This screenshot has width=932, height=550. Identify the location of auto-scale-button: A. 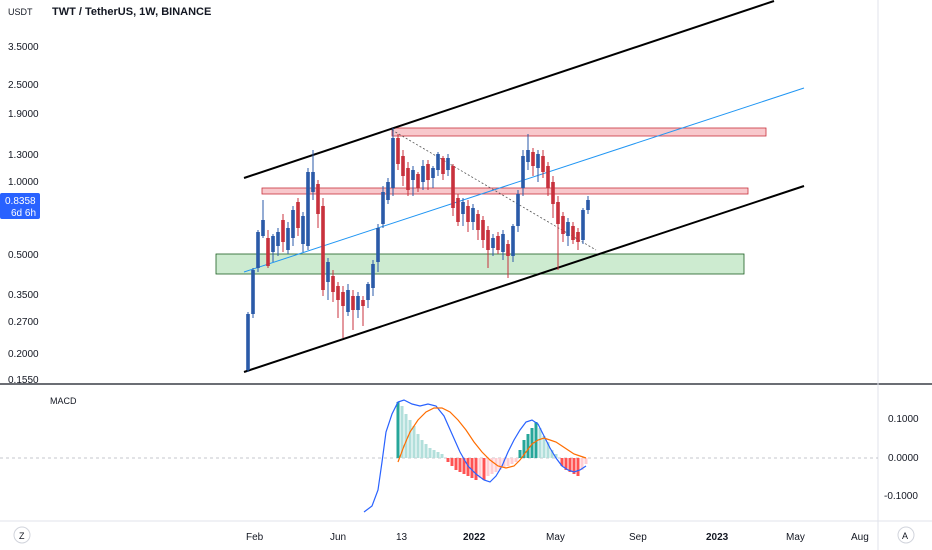
(906, 535).